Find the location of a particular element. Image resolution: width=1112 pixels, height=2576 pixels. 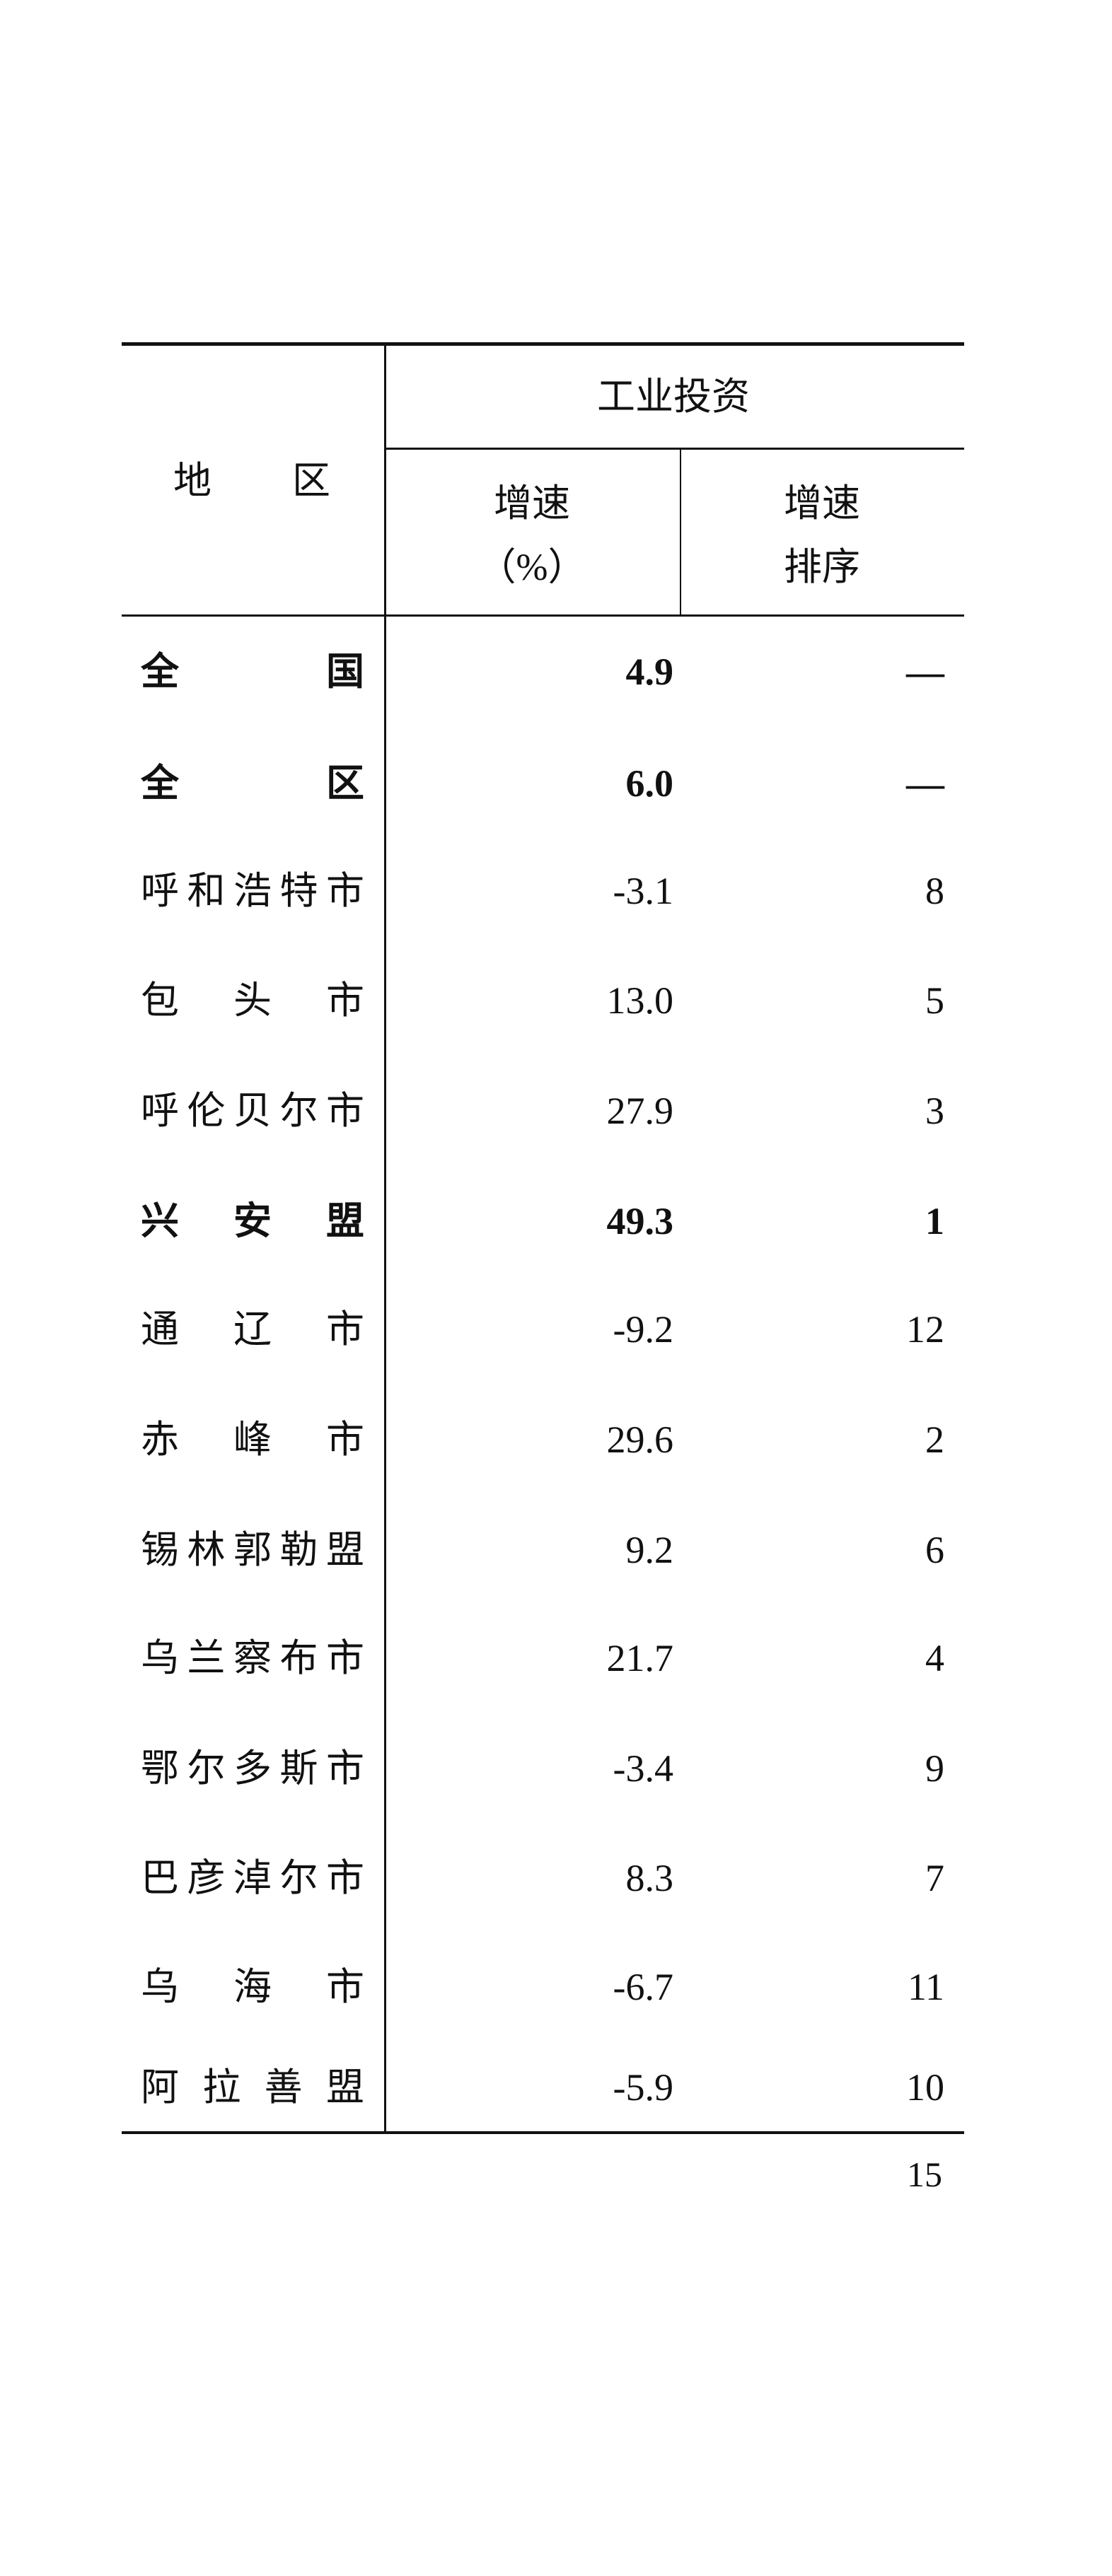

header-bottom-rule is located at coordinates (543, 615).